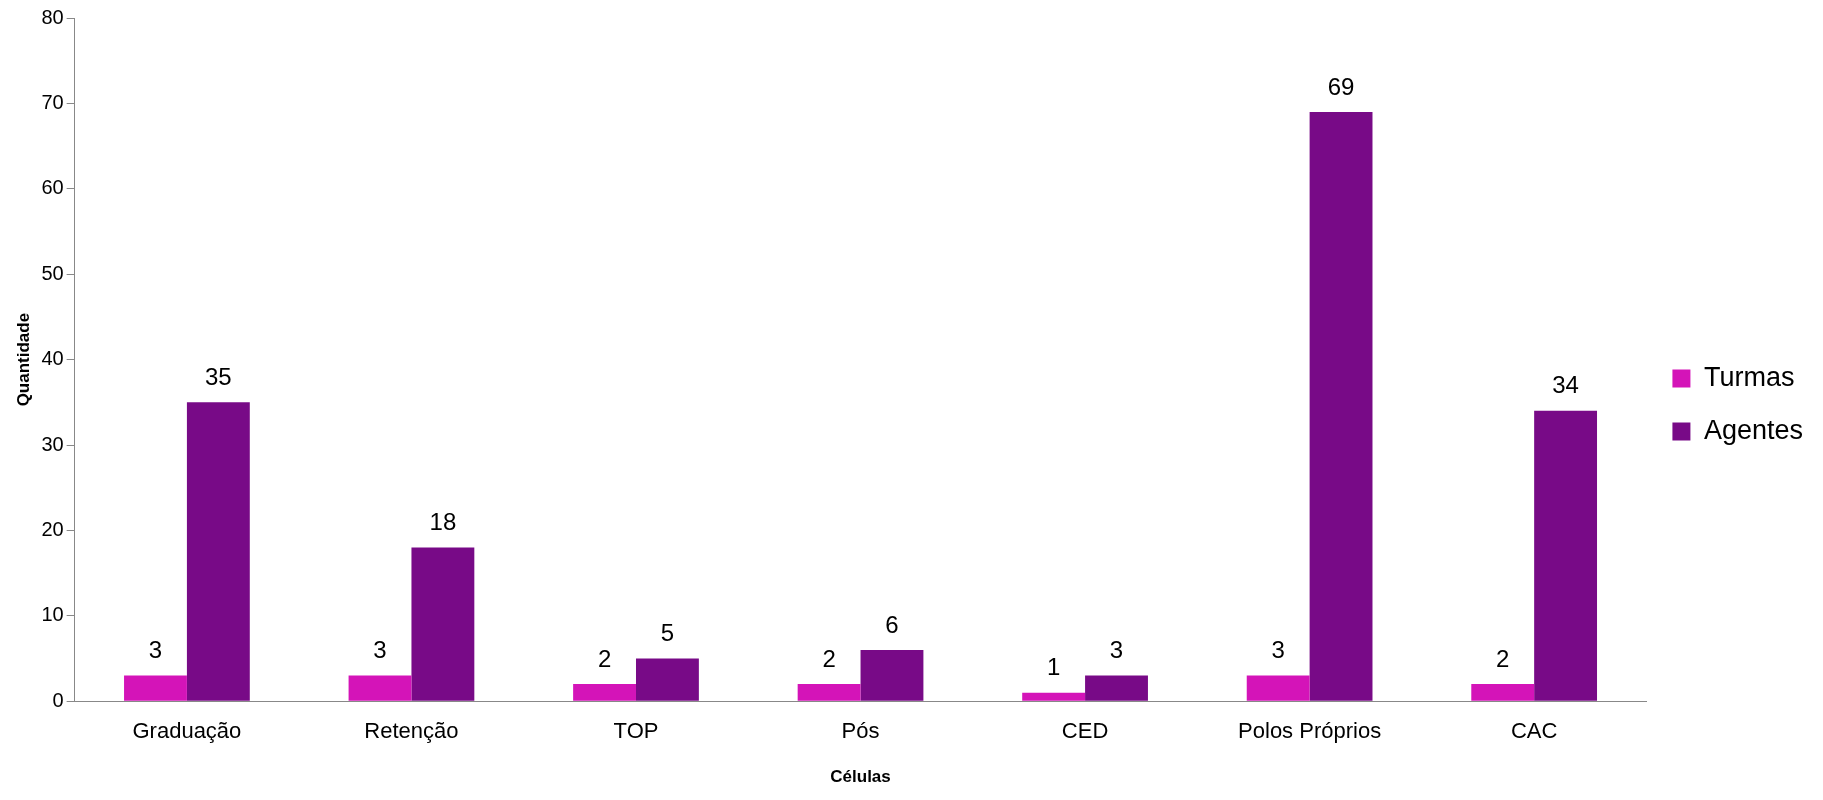  What do you see at coordinates (52, 358) in the screenshot?
I see `y-tick-label: 40` at bounding box center [52, 358].